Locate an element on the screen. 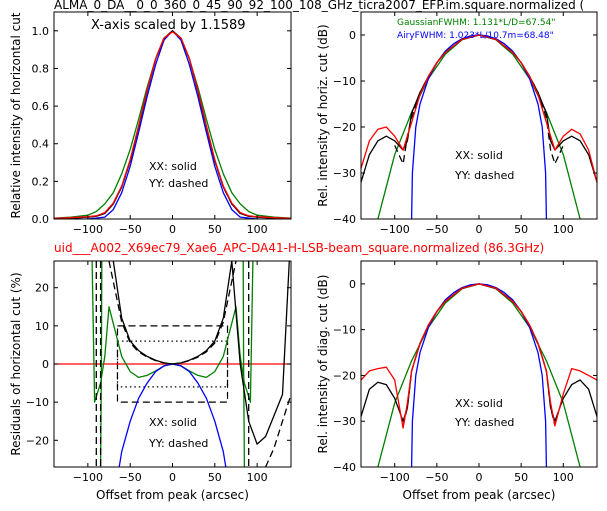 The width and height of the screenshot is (607, 511). y-axis-label: Relative intensity of horizontal cut is located at coordinates (16, 115).